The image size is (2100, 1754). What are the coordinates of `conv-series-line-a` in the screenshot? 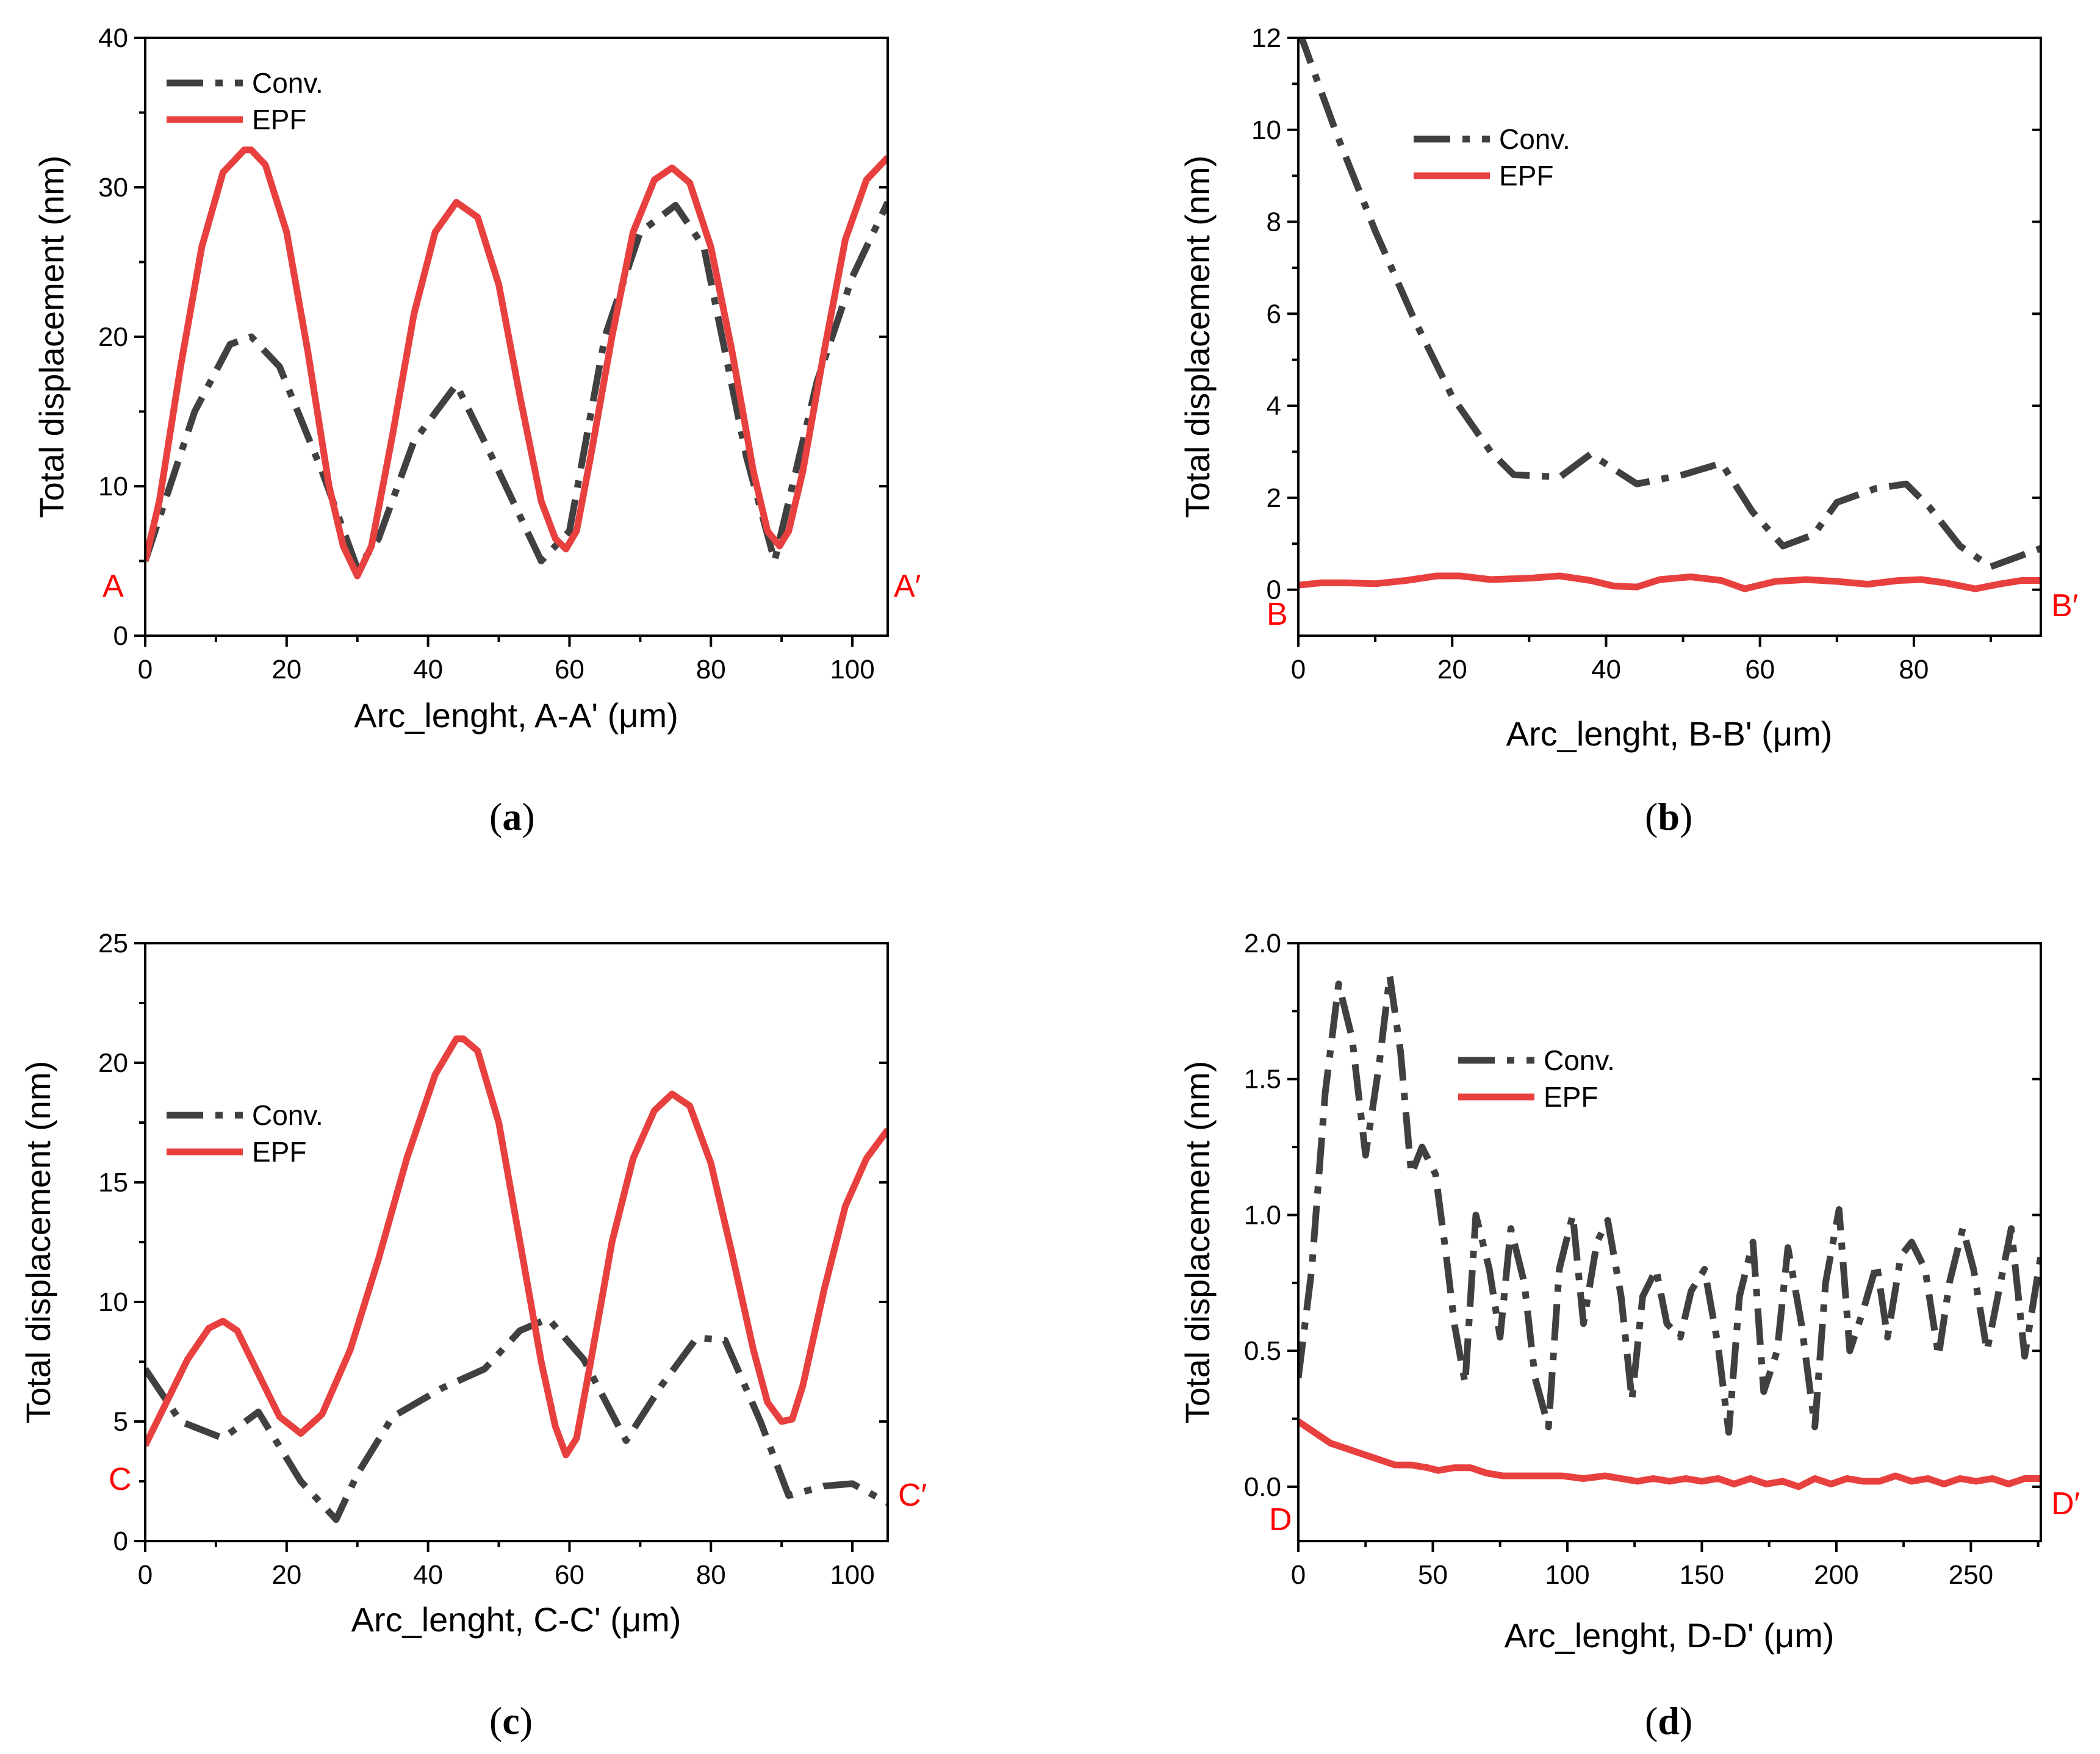 It's located at (516, 386).